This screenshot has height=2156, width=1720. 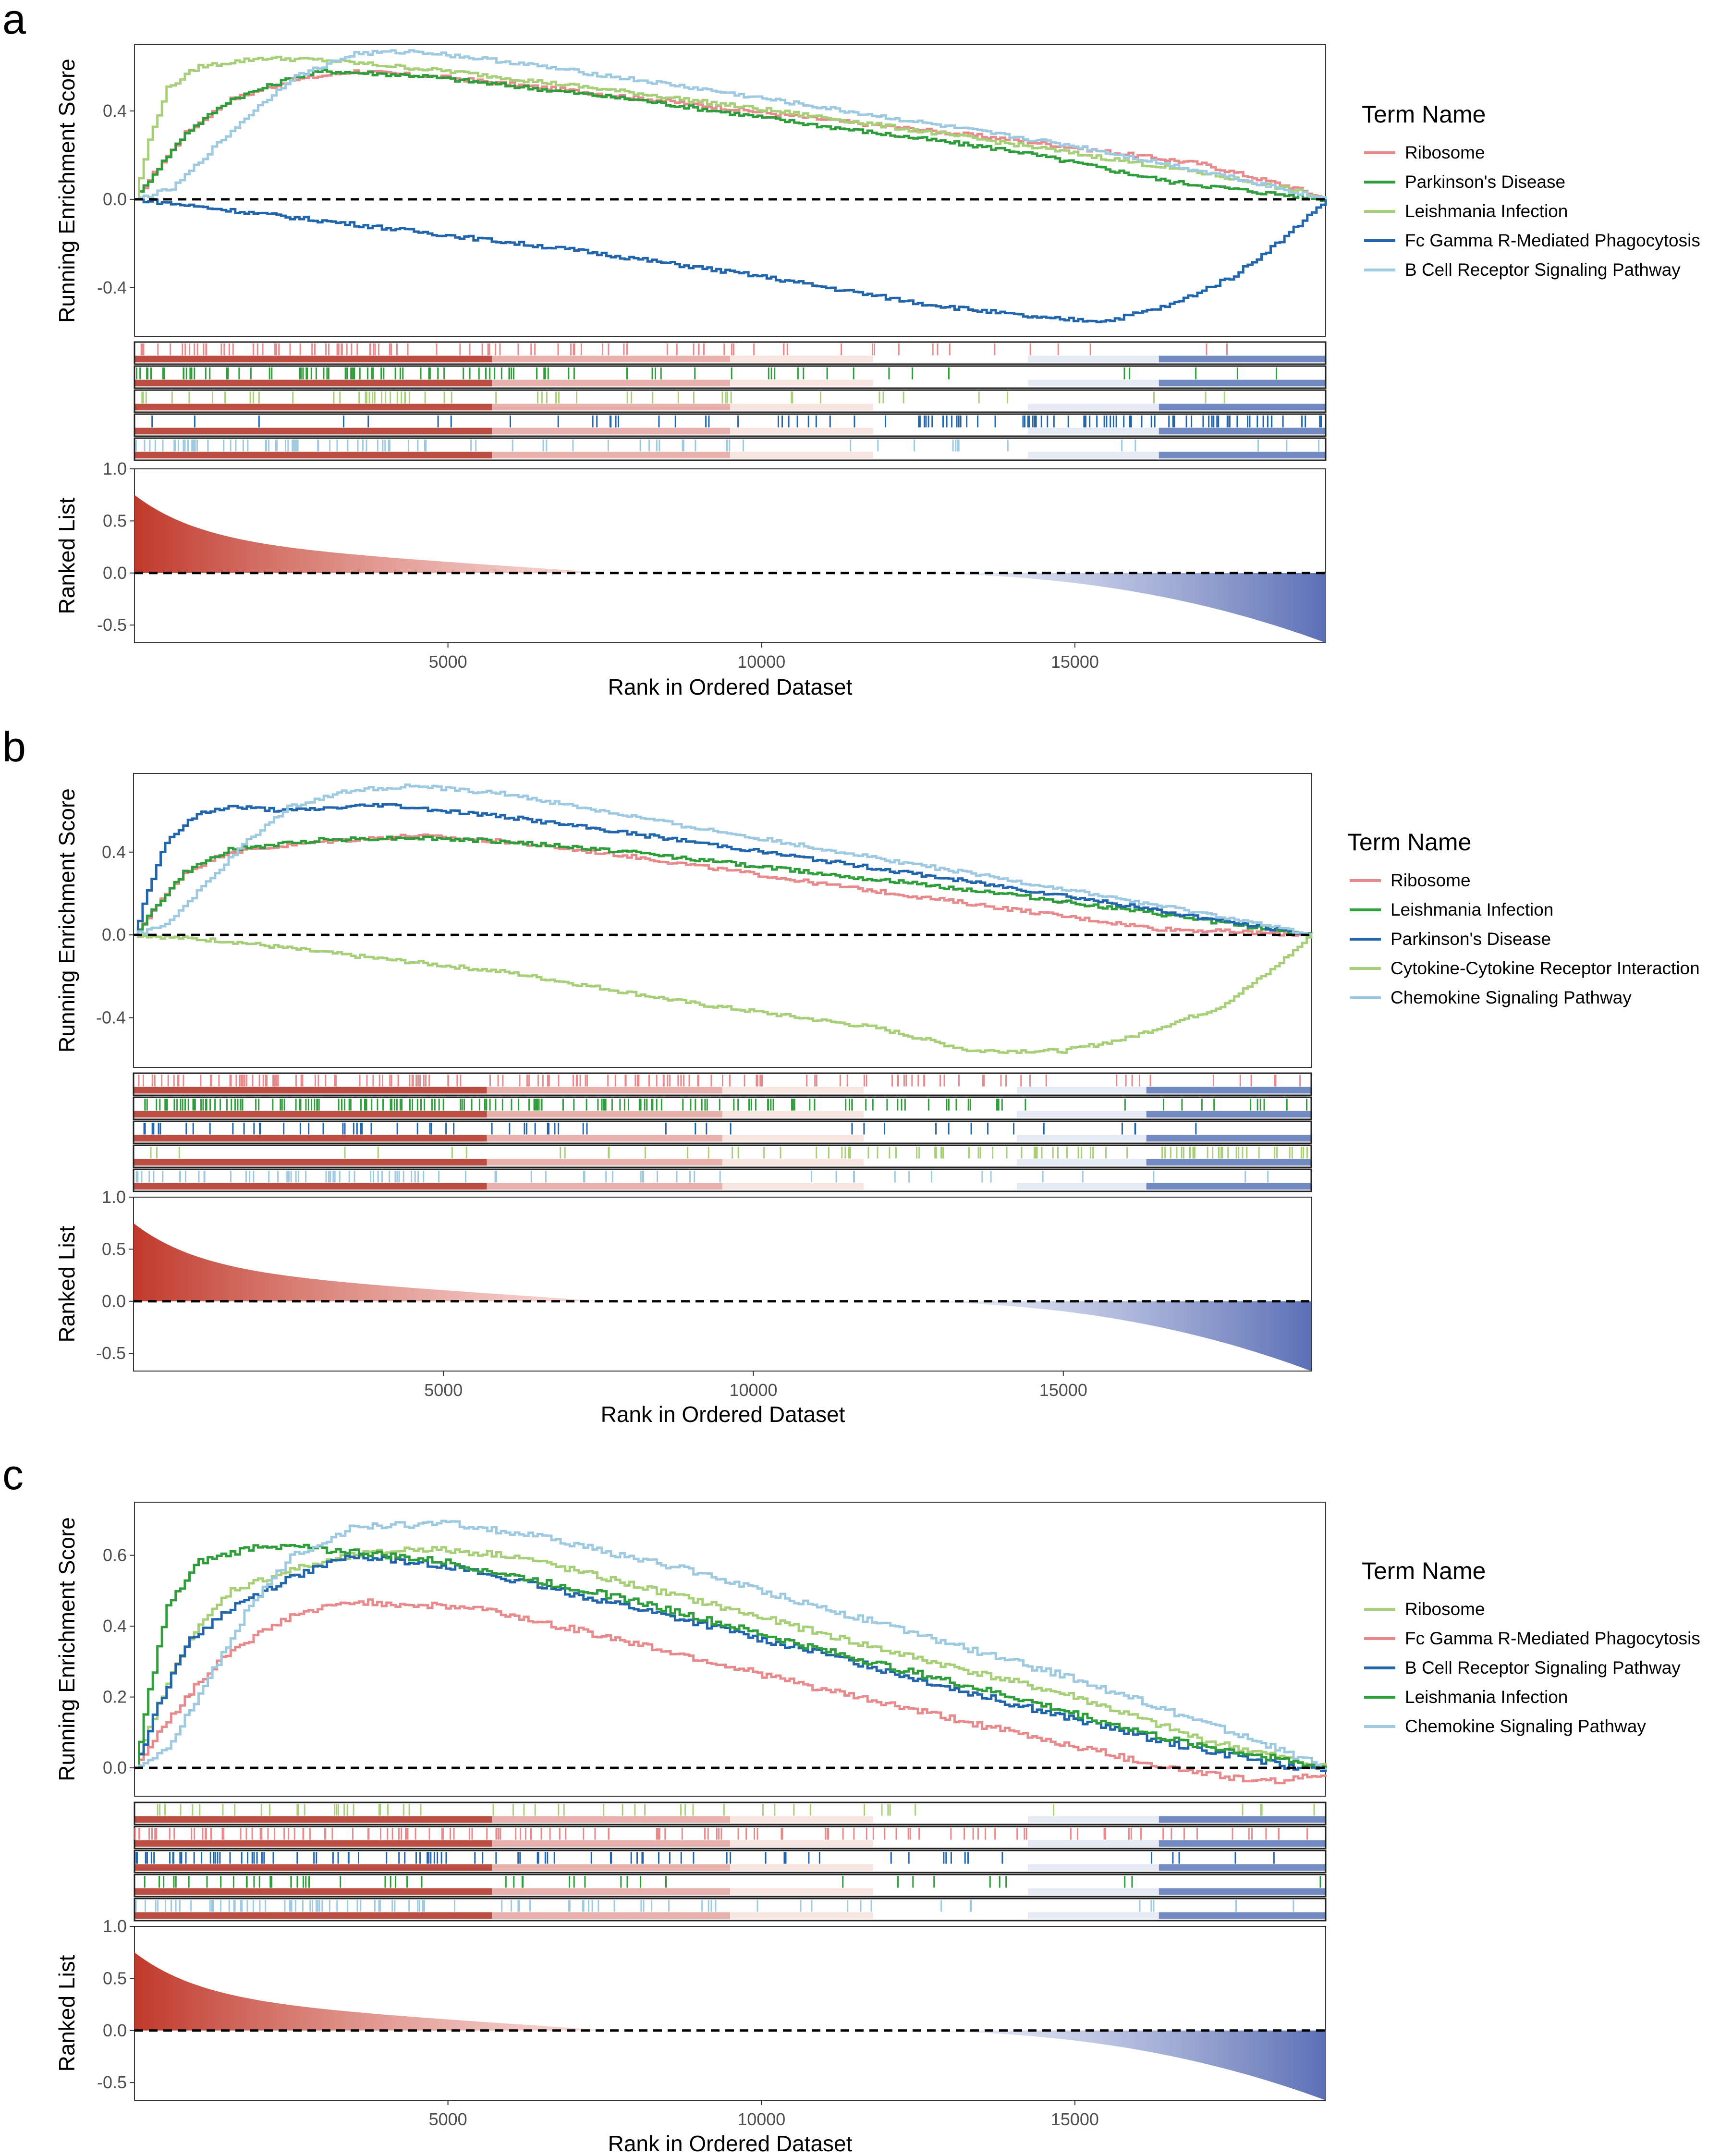 What do you see at coordinates (1063, 1390) in the screenshot?
I see `x-tick-label: 15000` at bounding box center [1063, 1390].